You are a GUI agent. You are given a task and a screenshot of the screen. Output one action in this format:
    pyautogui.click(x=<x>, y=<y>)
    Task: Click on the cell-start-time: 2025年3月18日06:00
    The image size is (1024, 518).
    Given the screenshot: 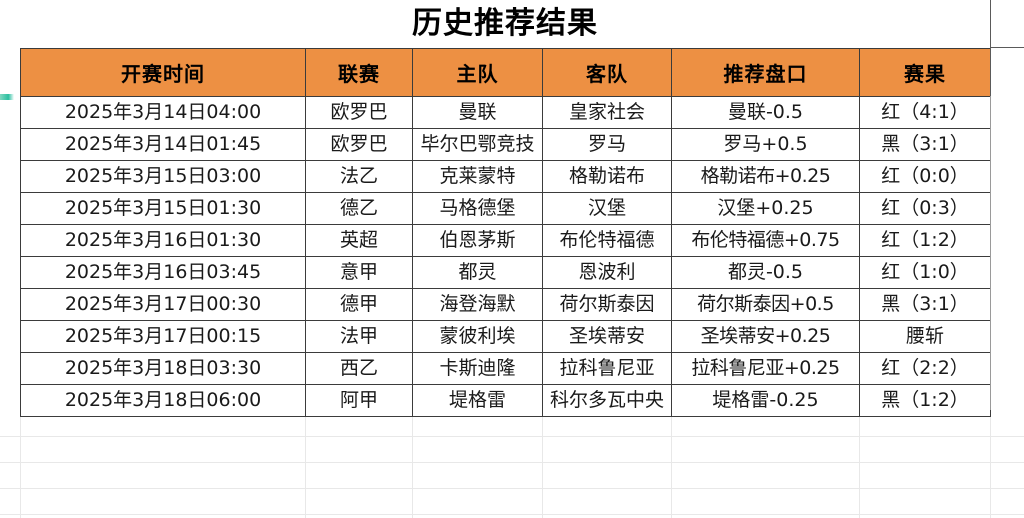 What is the action you would take?
    pyautogui.click(x=163, y=400)
    